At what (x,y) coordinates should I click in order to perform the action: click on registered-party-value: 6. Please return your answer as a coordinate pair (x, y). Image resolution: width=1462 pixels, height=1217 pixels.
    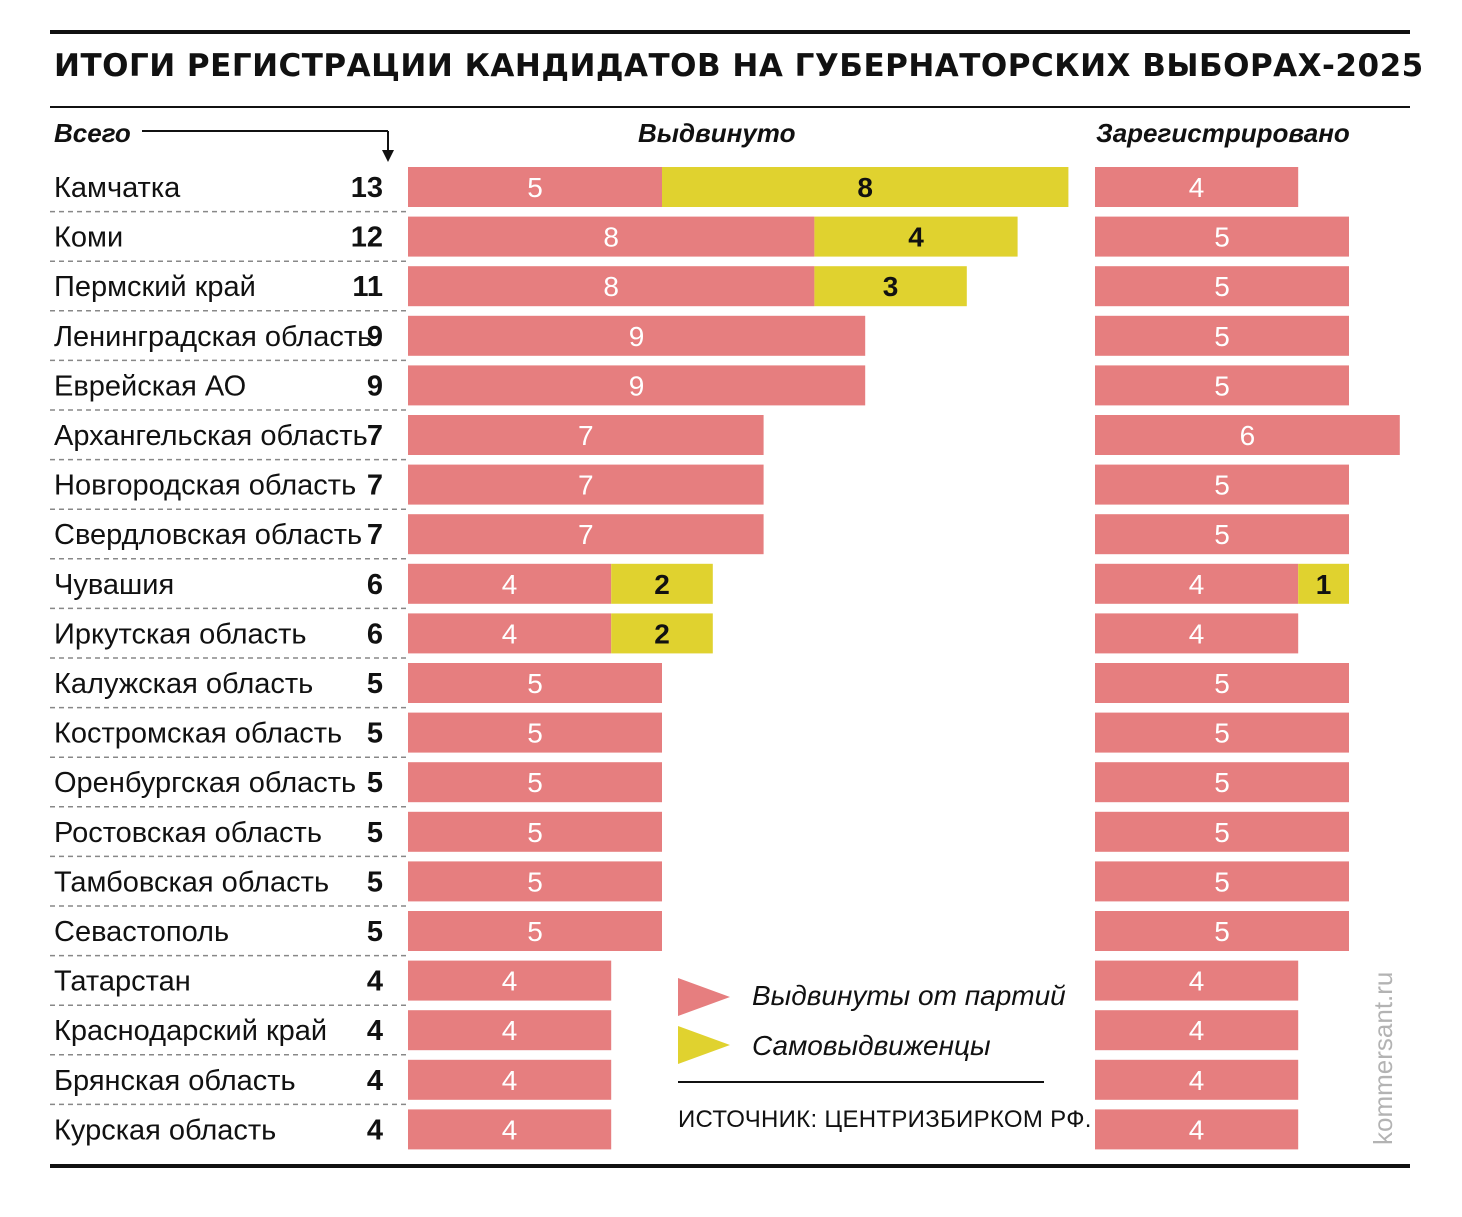
    Looking at the image, I should click on (1248, 435).